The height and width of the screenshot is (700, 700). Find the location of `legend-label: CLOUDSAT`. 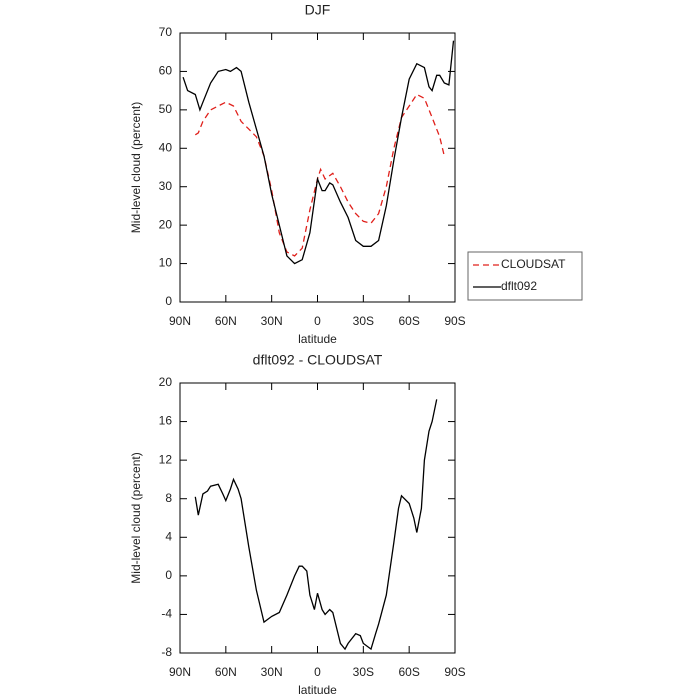

legend-label: CLOUDSAT is located at coordinates (533, 264).